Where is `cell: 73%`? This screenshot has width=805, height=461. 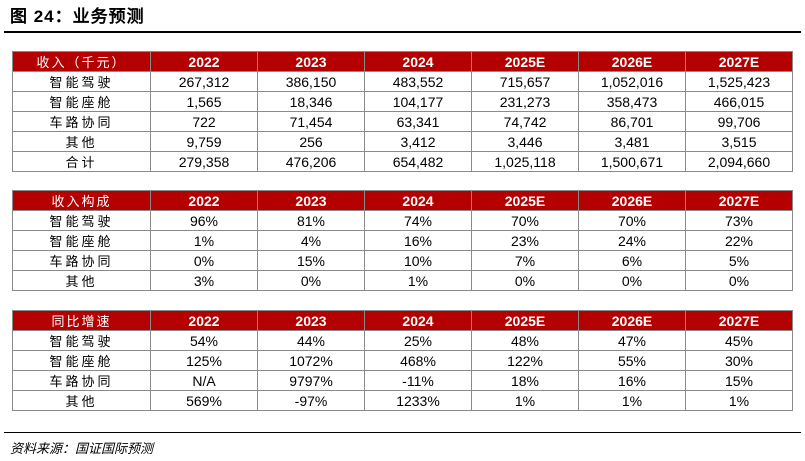 cell: 73% is located at coordinates (739, 220).